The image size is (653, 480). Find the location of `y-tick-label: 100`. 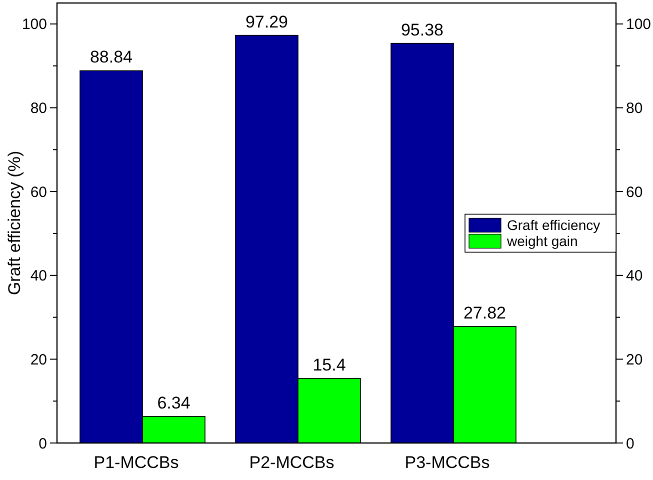

y-tick-label: 100 is located at coordinates (34, 25).